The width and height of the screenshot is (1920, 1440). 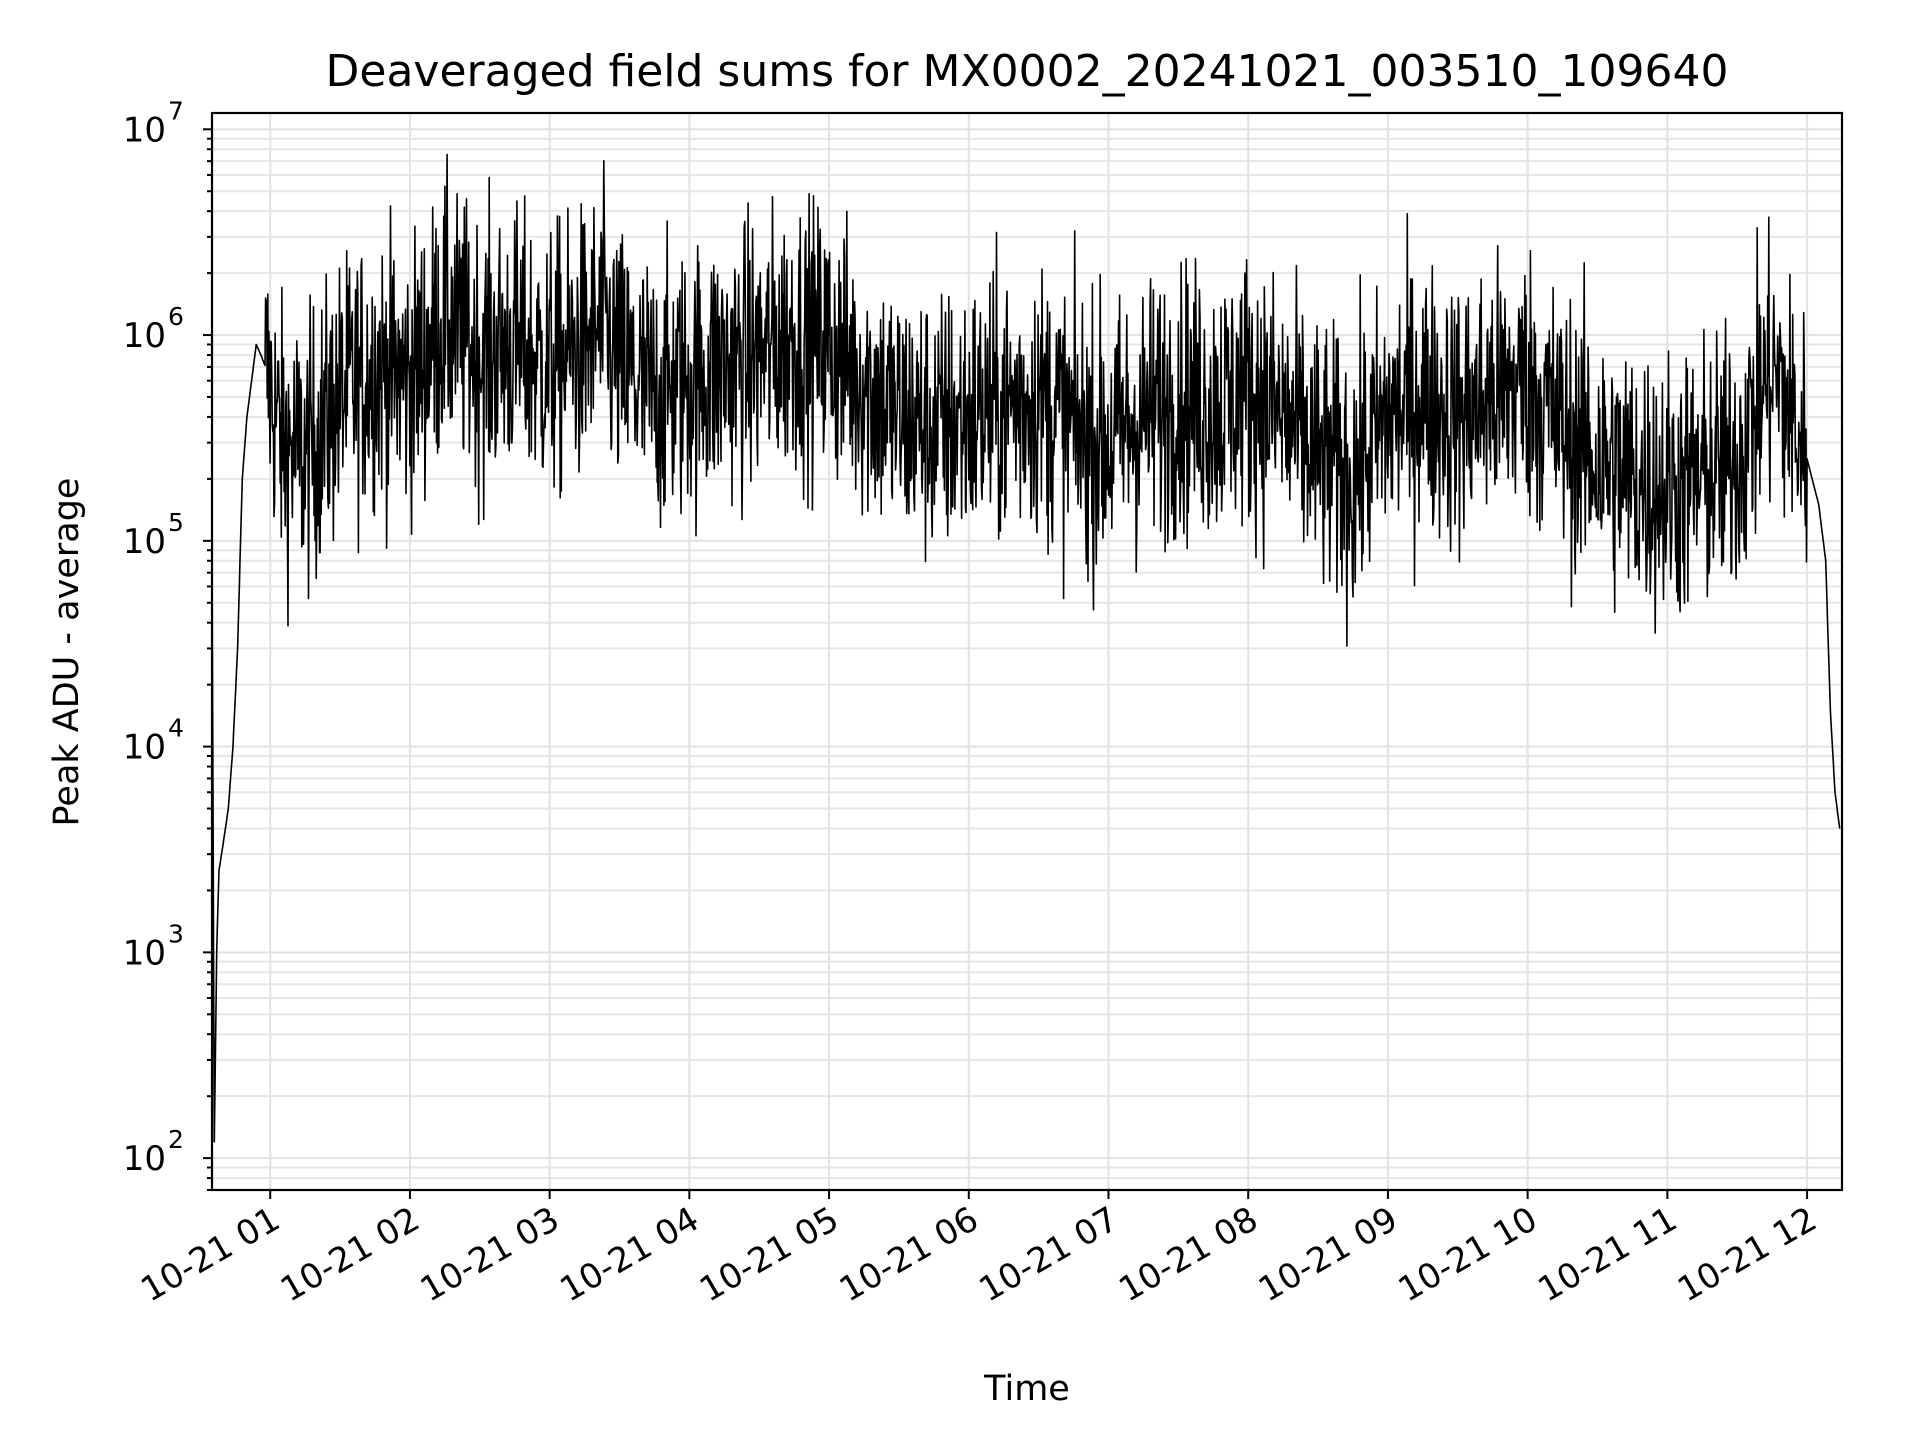 I want to click on x-tick-label: 10-21 01, so click(x=210, y=1254).